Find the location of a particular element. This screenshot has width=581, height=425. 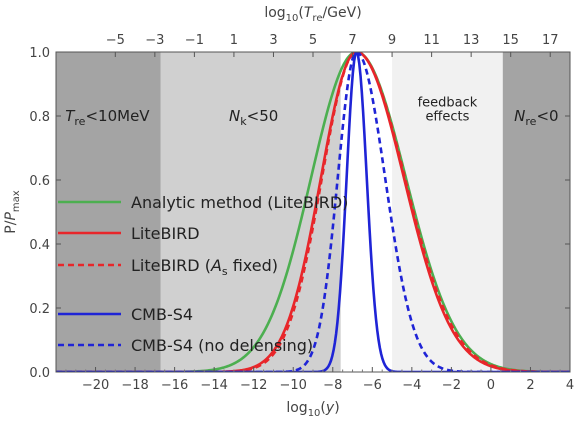

x-tick-label: 2 is located at coordinates (530, 385).